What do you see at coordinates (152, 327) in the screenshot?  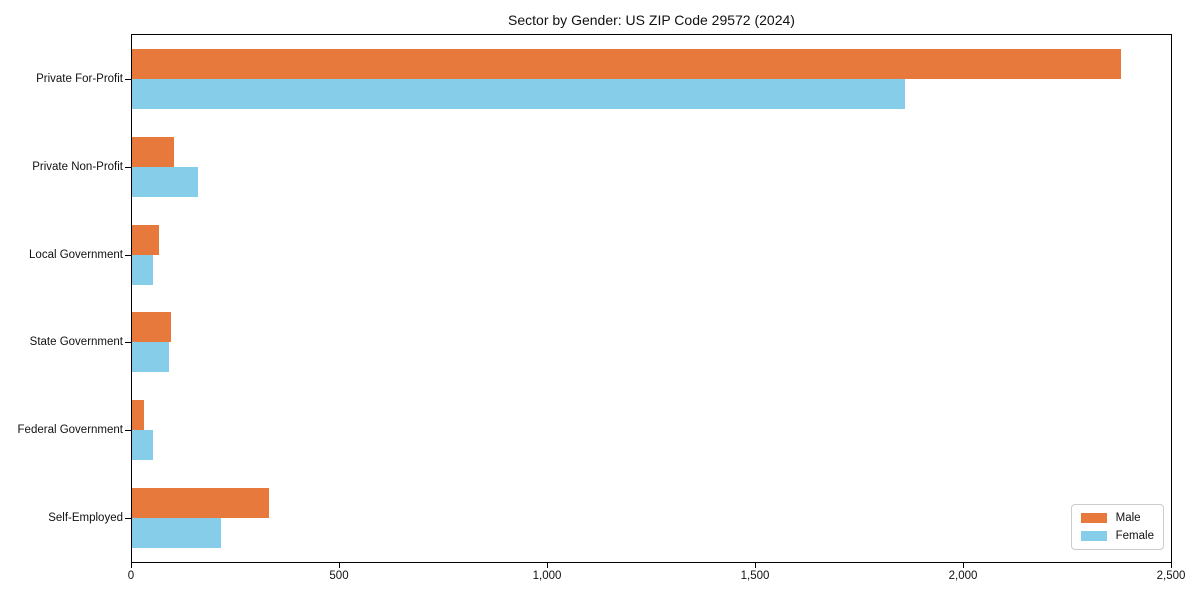 I see `bar-male-state-government` at bounding box center [152, 327].